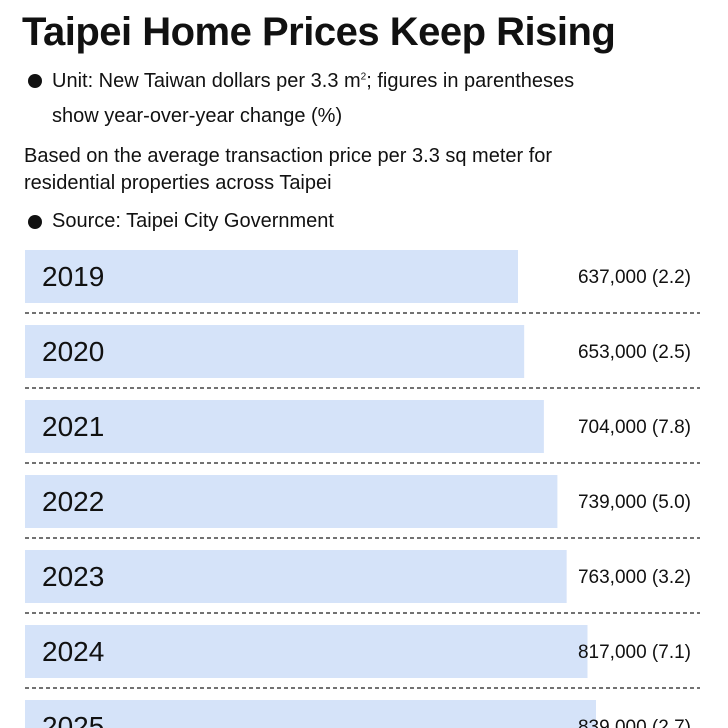 Image resolution: width=728 pixels, height=728 pixels. What do you see at coordinates (73, 576) in the screenshot?
I see `category-label: 2023` at bounding box center [73, 576].